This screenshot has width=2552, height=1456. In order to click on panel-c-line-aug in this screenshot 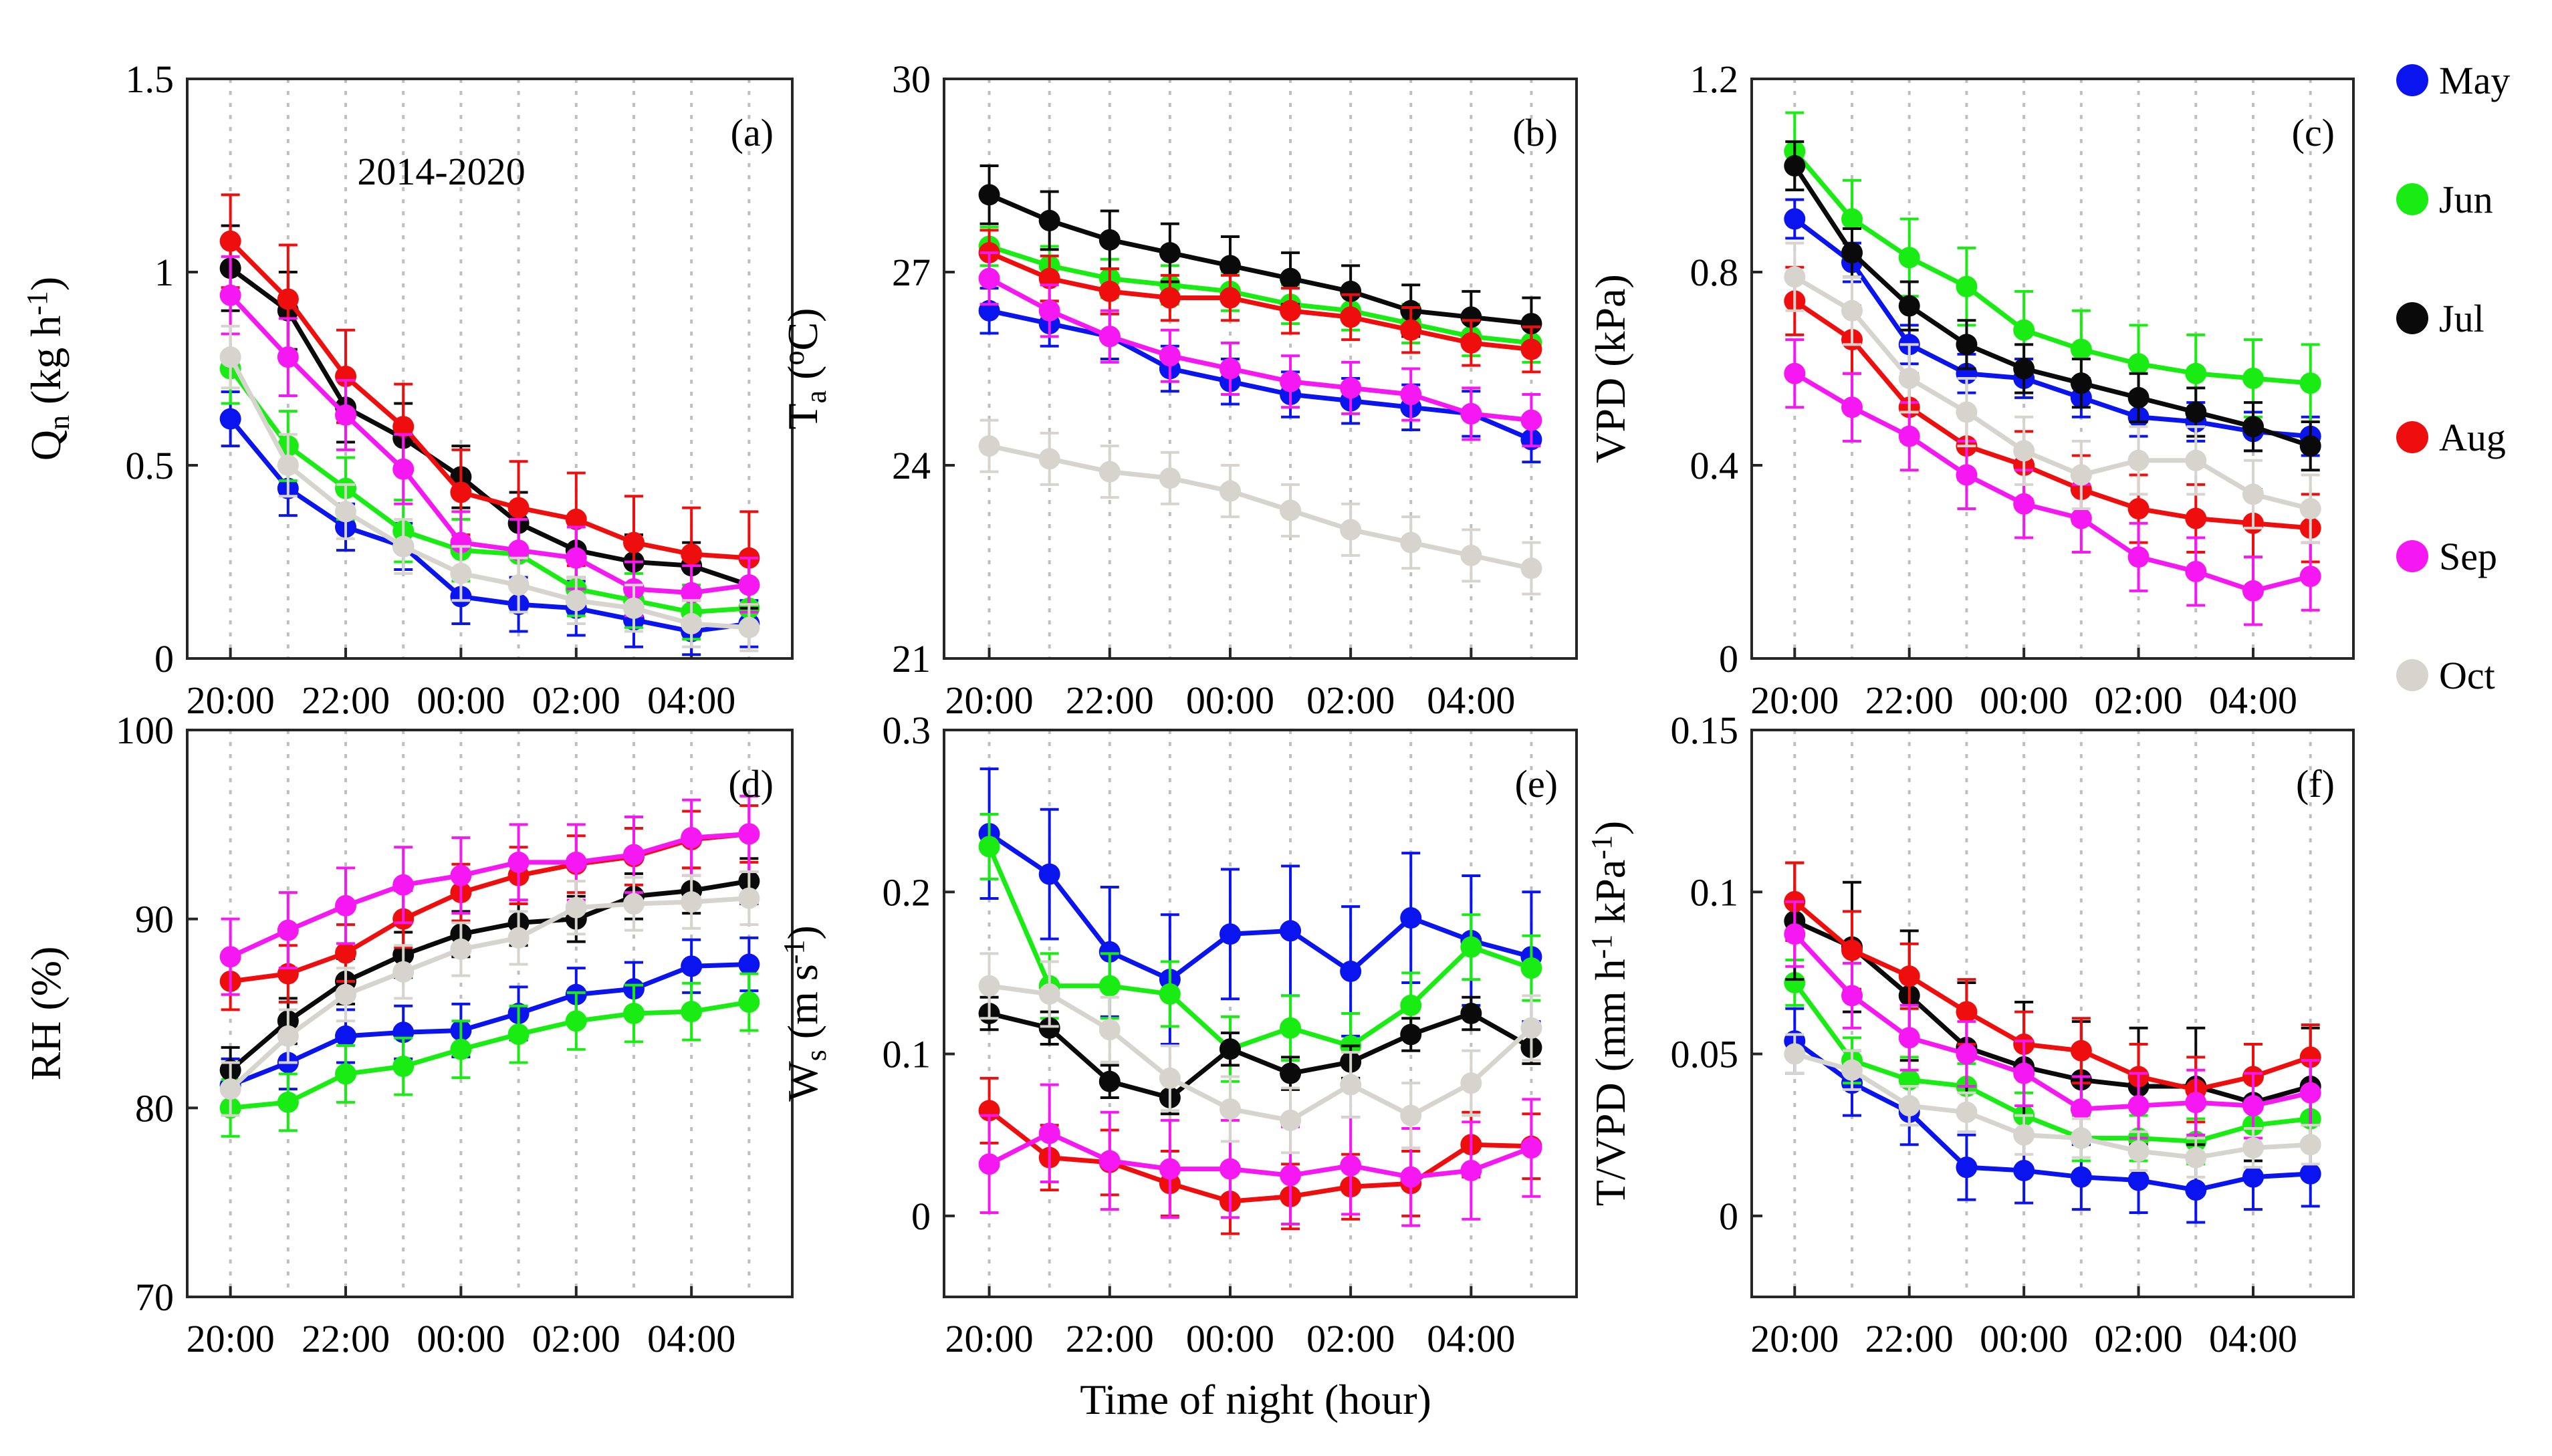, I will do `click(2052, 415)`.